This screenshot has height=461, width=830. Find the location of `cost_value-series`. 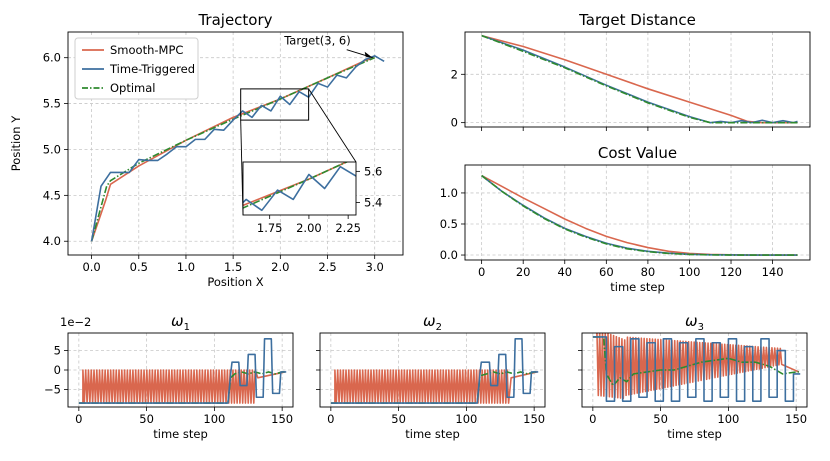

cost_value-series is located at coordinates (639, 215).